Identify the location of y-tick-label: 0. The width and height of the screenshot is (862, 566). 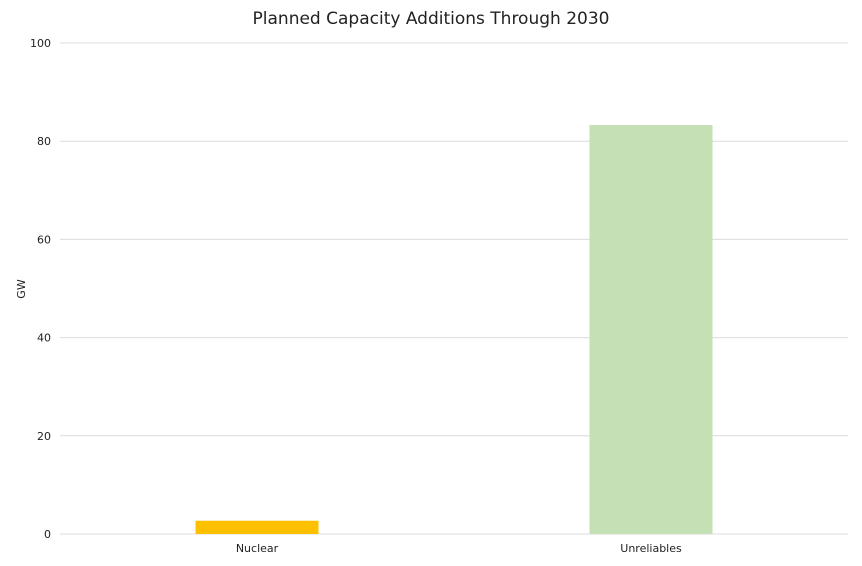
(47, 534).